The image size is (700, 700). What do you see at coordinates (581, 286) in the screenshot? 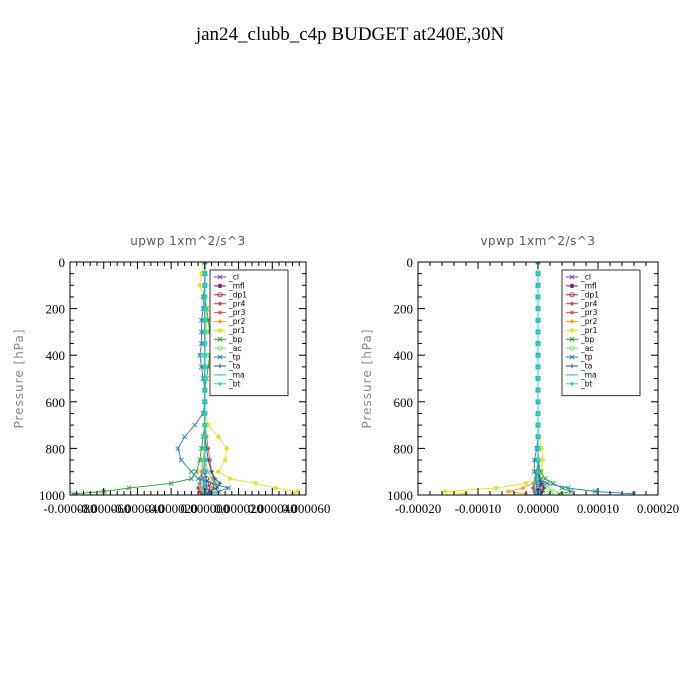
I see `legend-item-mfl: _mfl` at bounding box center [581, 286].